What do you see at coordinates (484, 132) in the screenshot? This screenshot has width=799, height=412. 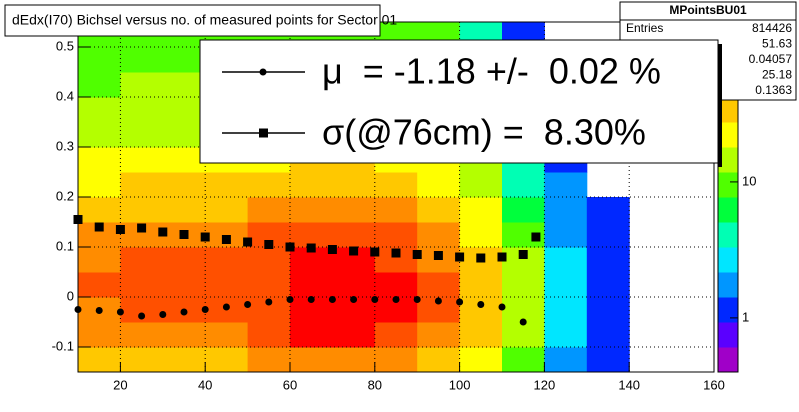 I see `legend-label: σ(@76cm) = 8.30%` at bounding box center [484, 132].